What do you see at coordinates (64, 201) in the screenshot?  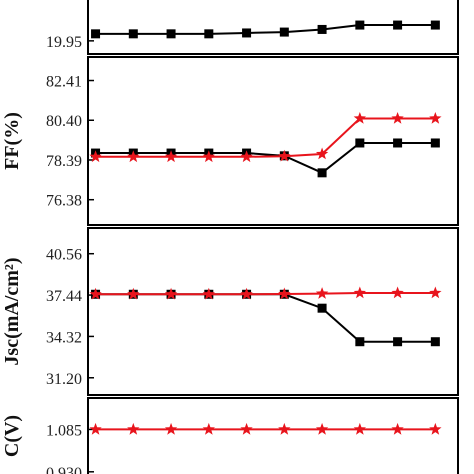 I see `y-tick-label: 76.38` at bounding box center [64, 201].